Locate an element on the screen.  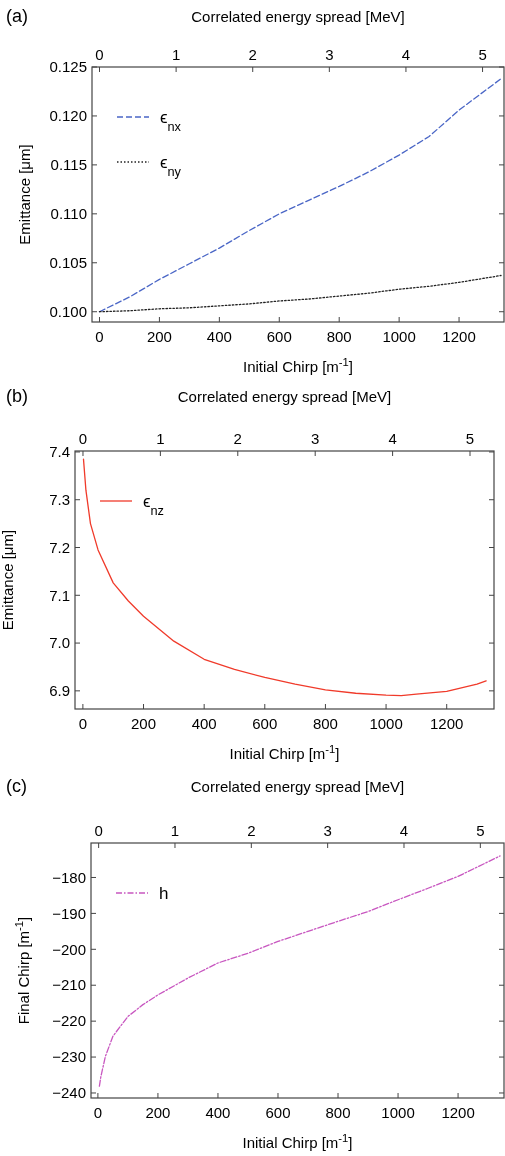
legend-label: ϵ$_{nz}$ is located at coordinates (153, 504).